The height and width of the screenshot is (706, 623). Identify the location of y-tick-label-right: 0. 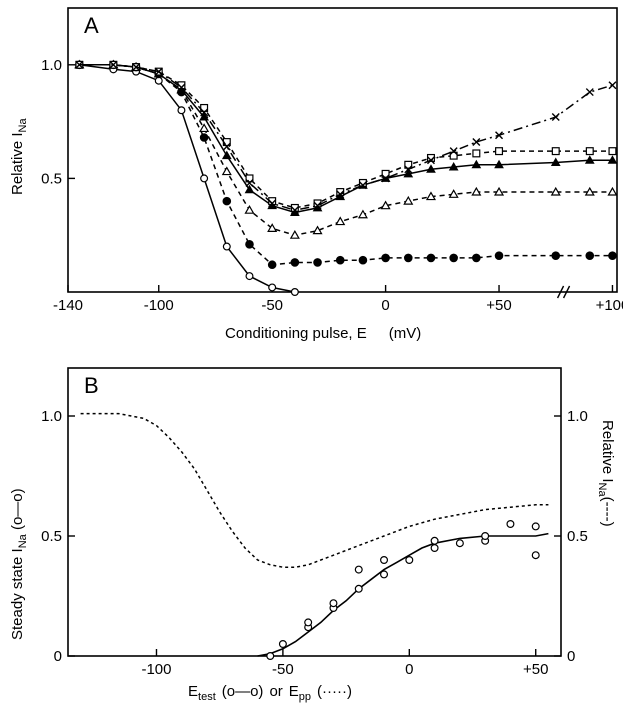
(571, 656).